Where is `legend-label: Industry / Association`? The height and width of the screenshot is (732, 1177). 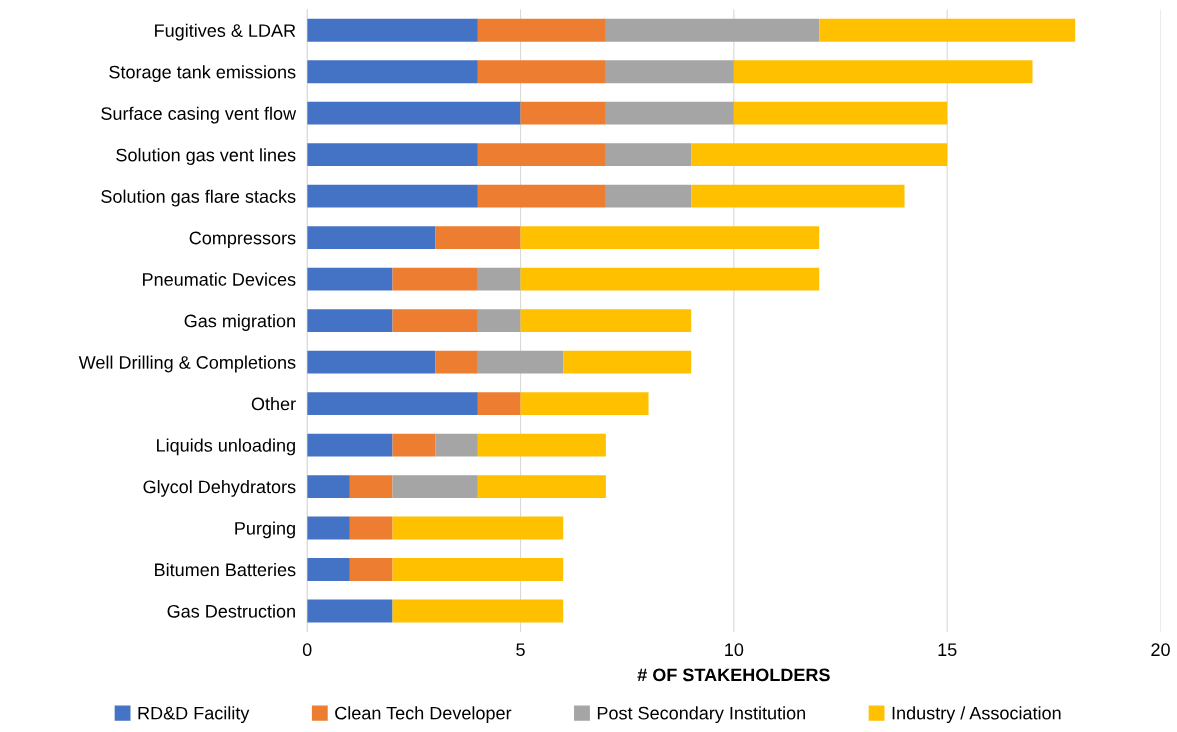 legend-label: Industry / Association is located at coordinates (976, 715).